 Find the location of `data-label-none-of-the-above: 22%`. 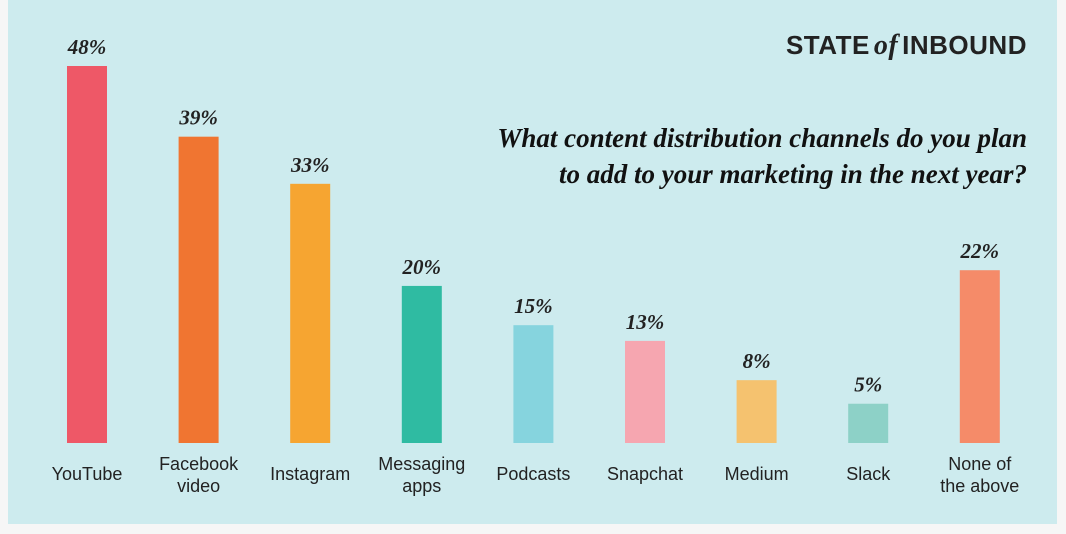

data-label-none-of-the-above: 22% is located at coordinates (980, 251).